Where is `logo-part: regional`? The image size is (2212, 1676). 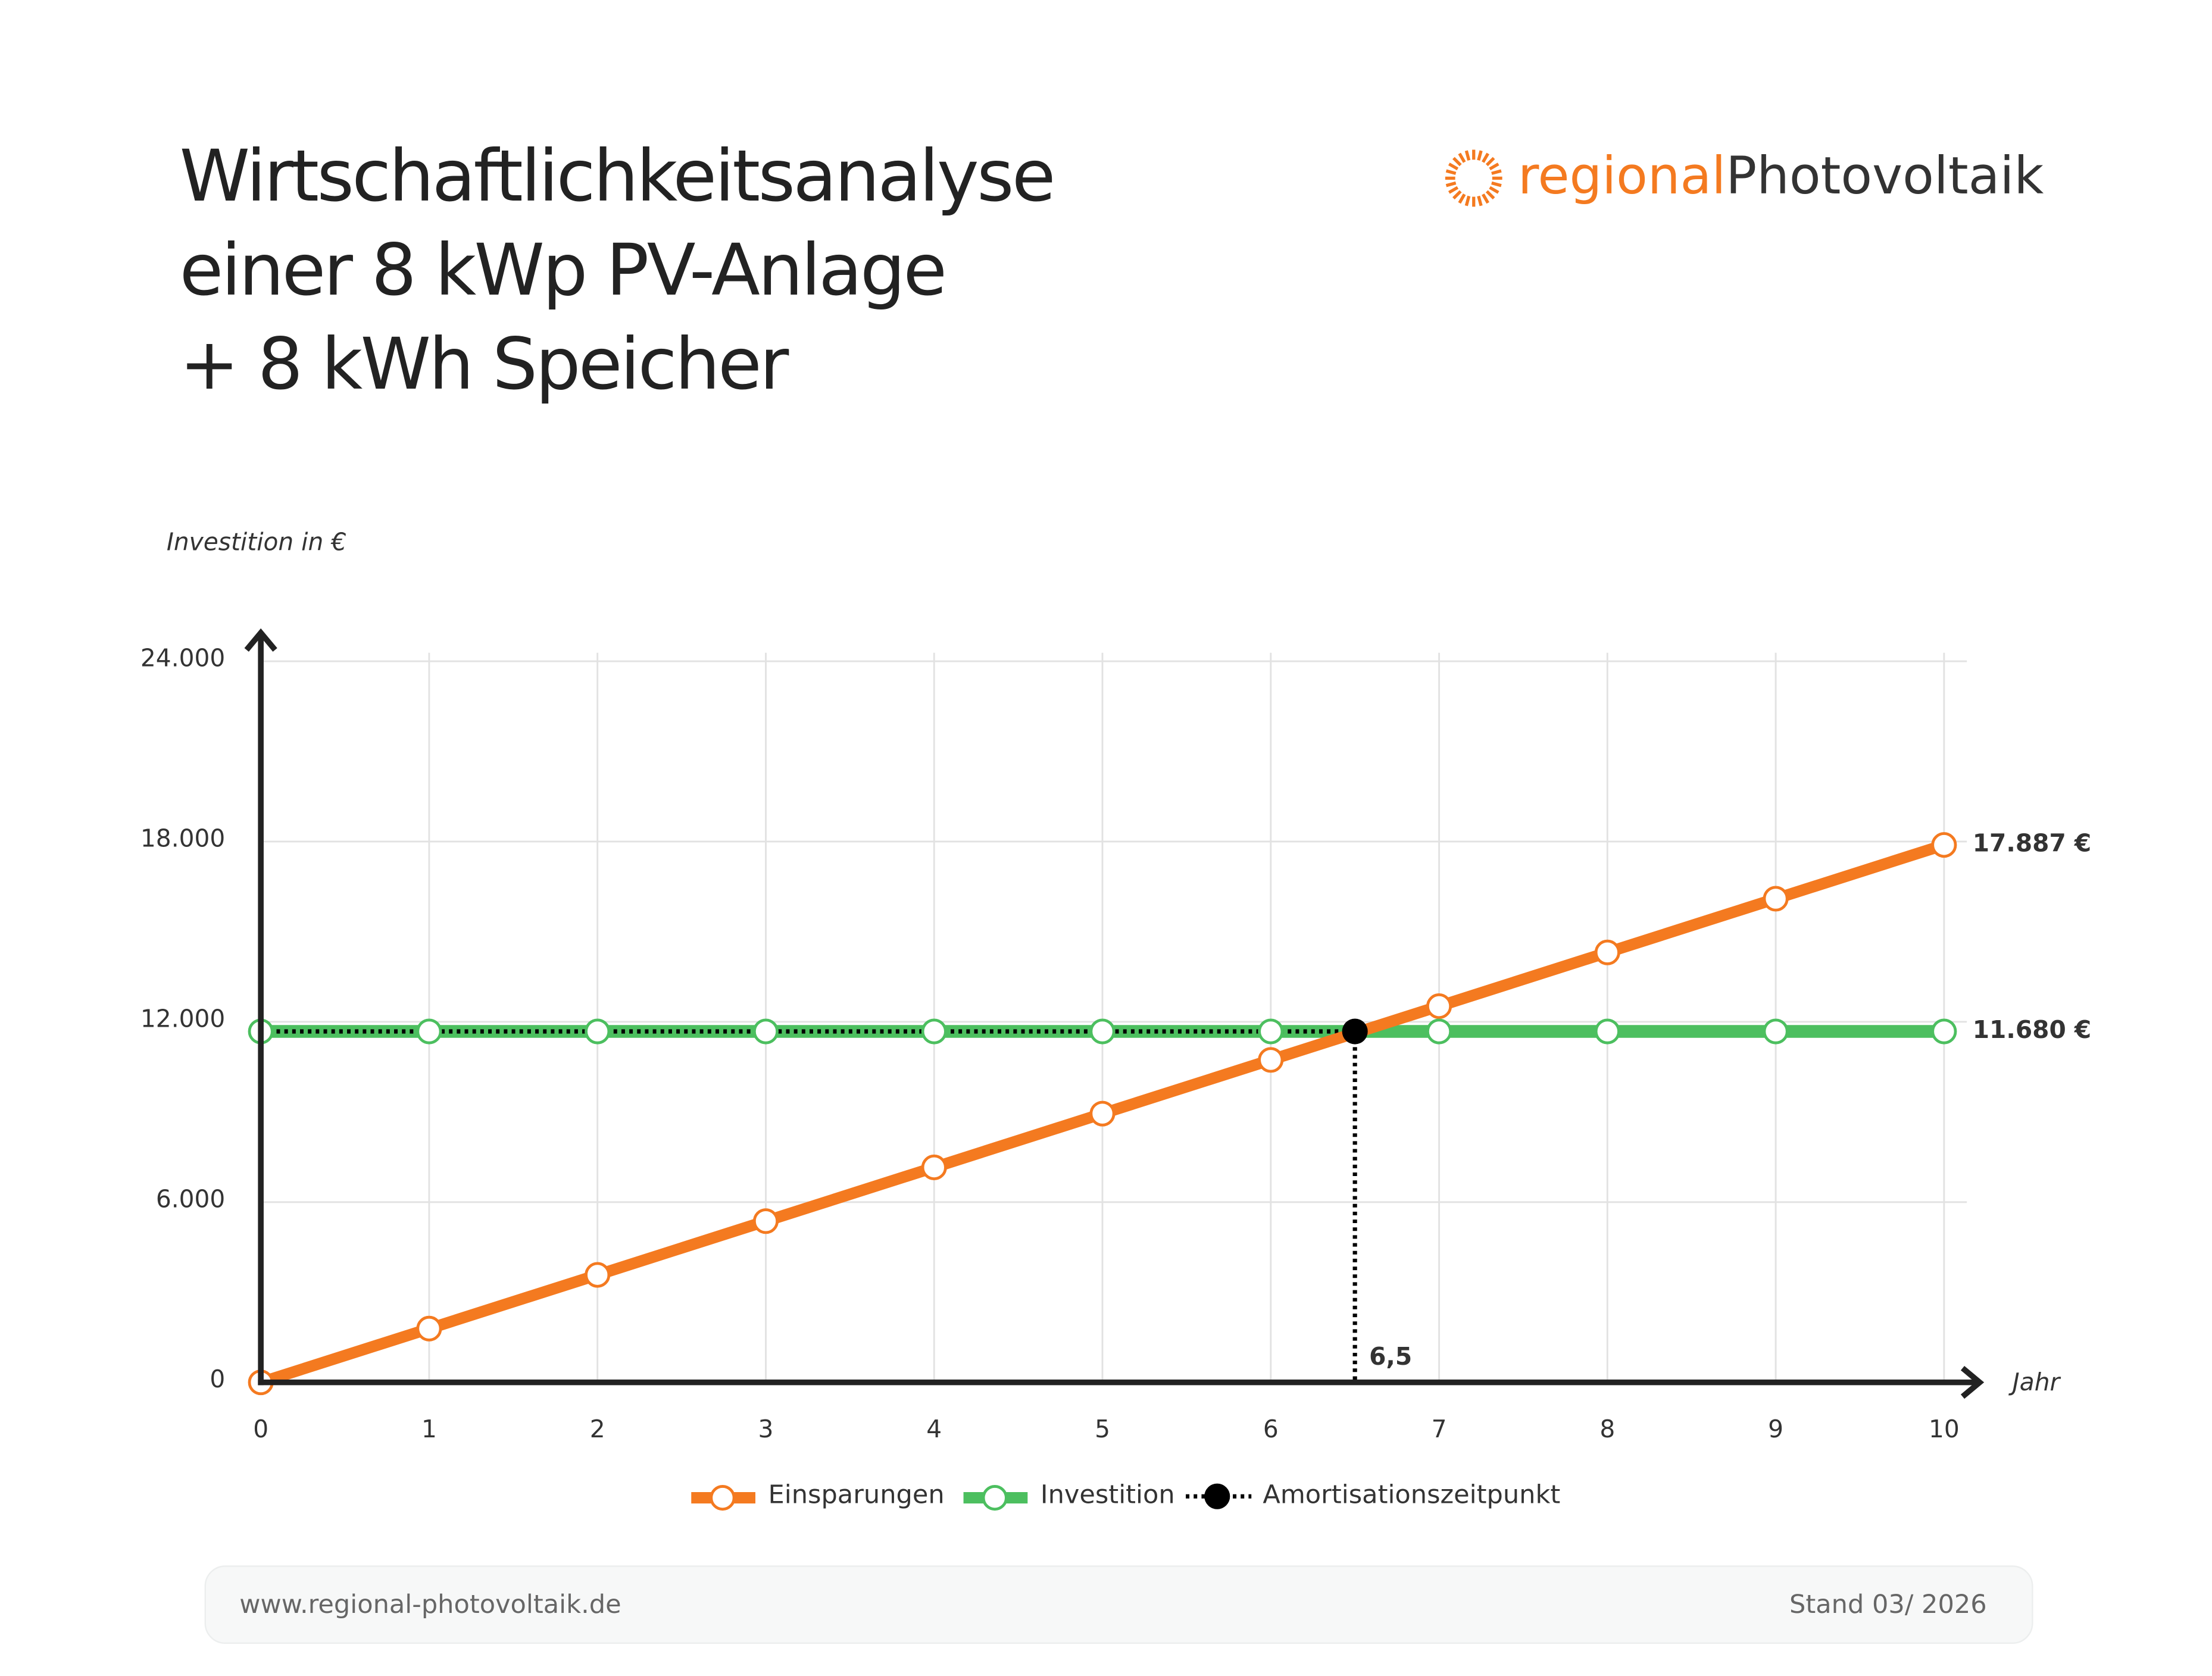 logo-part: regional is located at coordinates (1622, 176).